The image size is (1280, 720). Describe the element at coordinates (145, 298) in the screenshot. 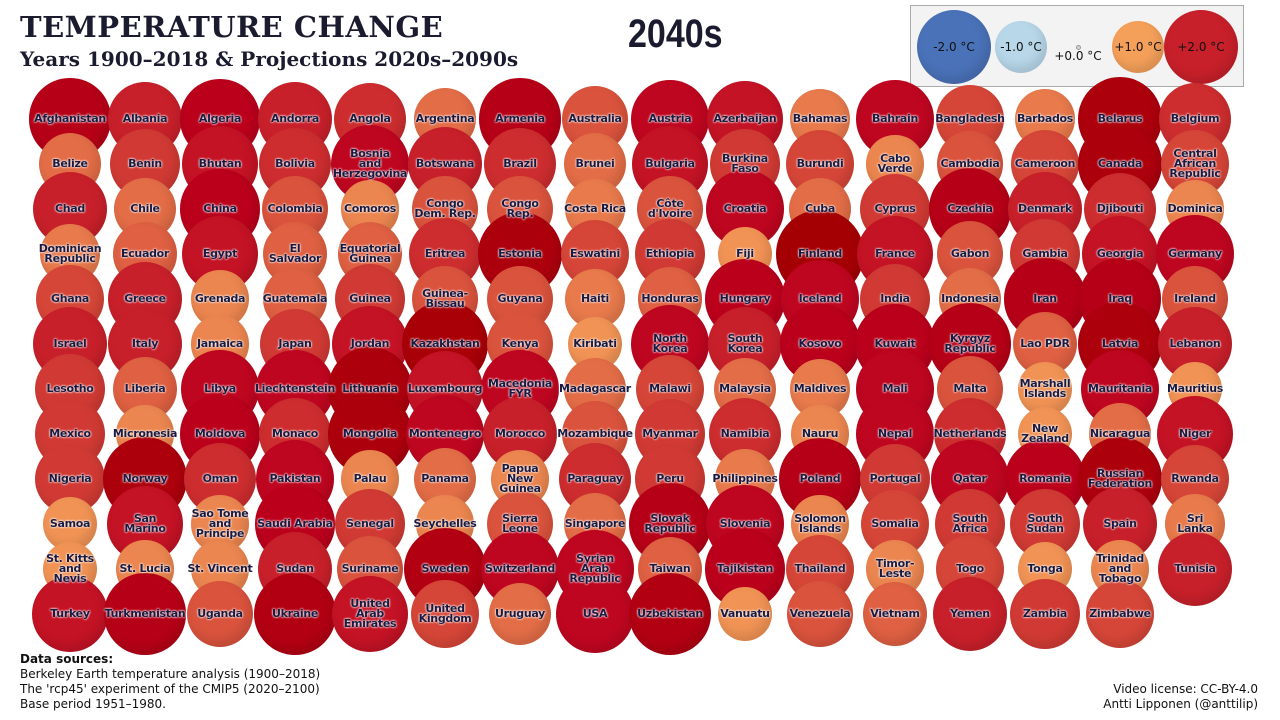

I see `country-label: Greece` at that location.